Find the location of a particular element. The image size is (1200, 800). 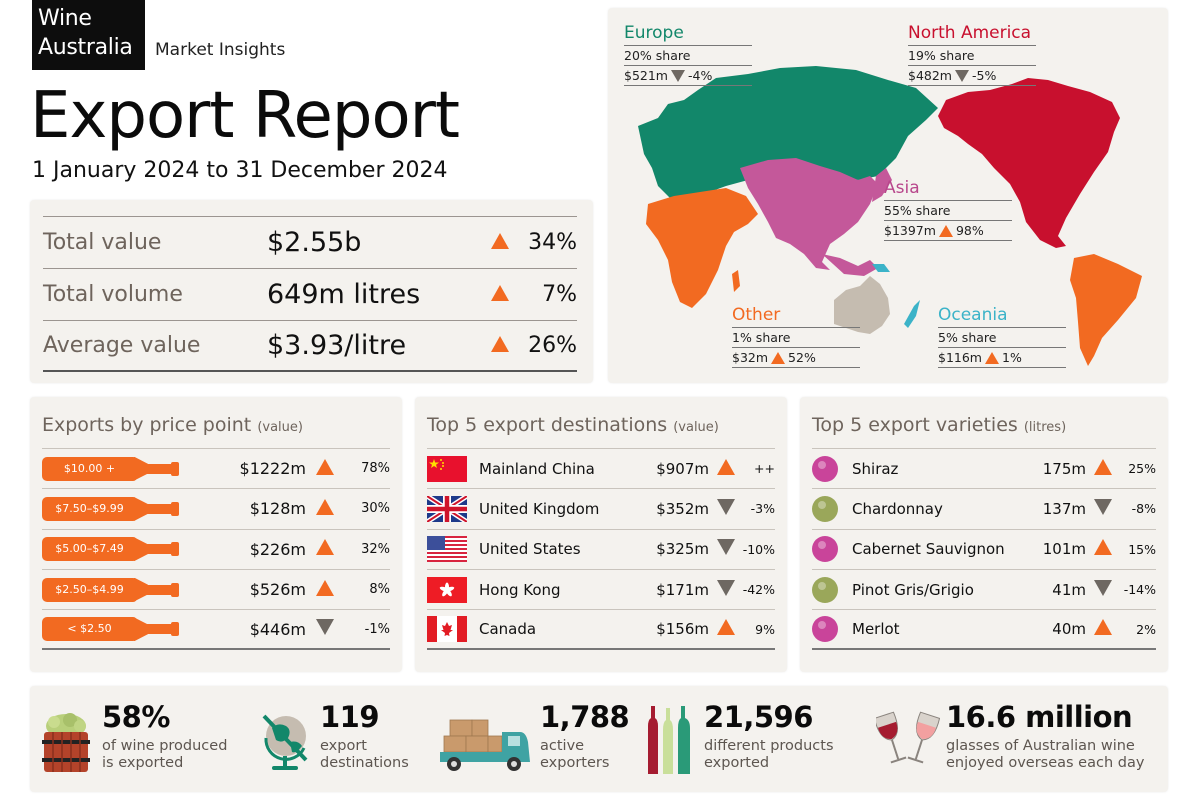

stat-value: 16.6 million is located at coordinates (1039, 717).